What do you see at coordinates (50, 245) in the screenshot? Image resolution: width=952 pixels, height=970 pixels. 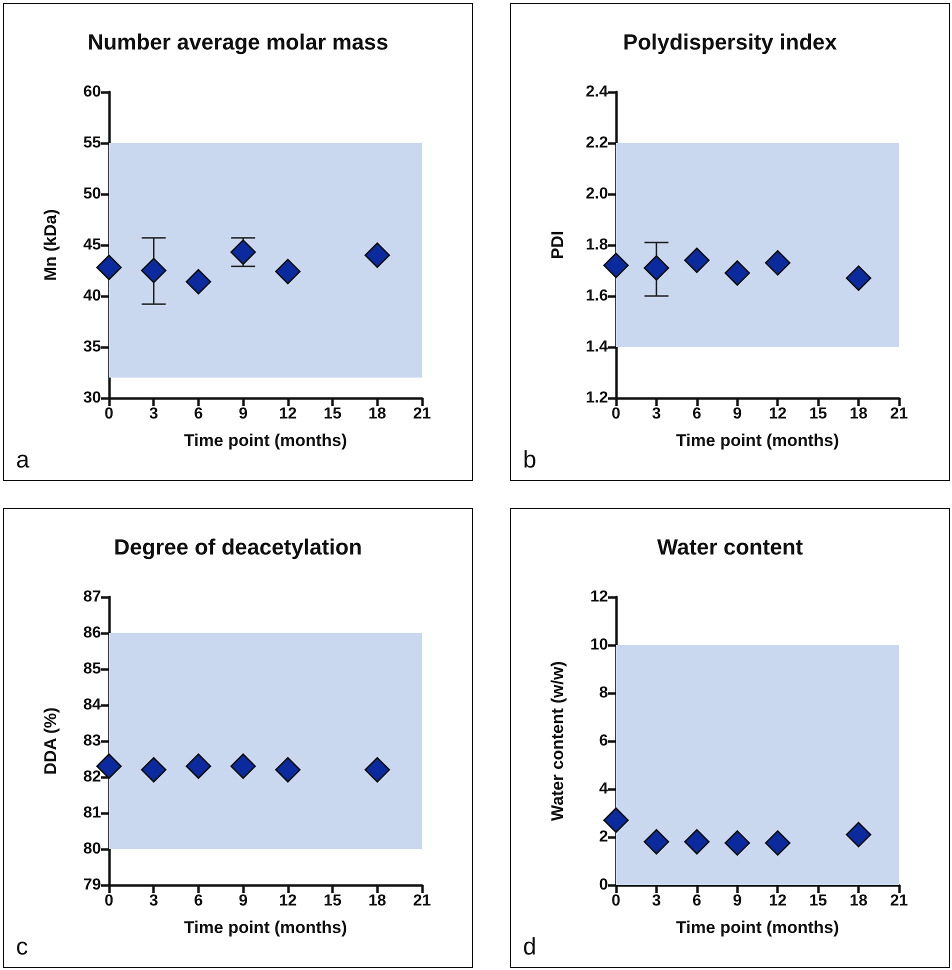 I see `y-axis-title: Mn (kDa)` at bounding box center [50, 245].